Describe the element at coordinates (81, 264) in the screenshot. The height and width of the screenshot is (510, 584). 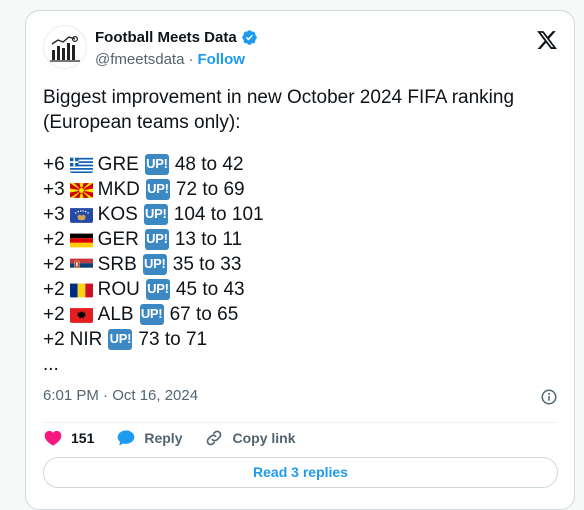
I see `serbia-flag-icon` at that location.